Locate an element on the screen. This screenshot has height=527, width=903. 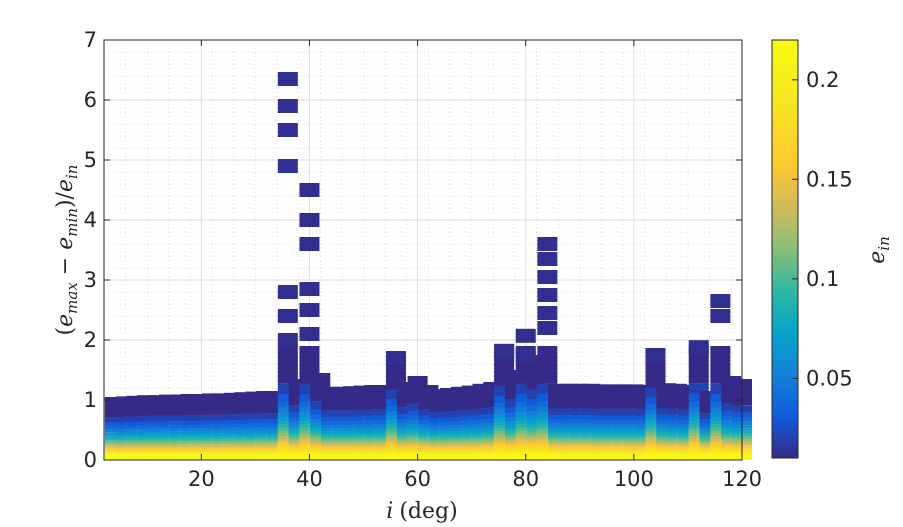
x-tick-label: 80 is located at coordinates (525, 479).